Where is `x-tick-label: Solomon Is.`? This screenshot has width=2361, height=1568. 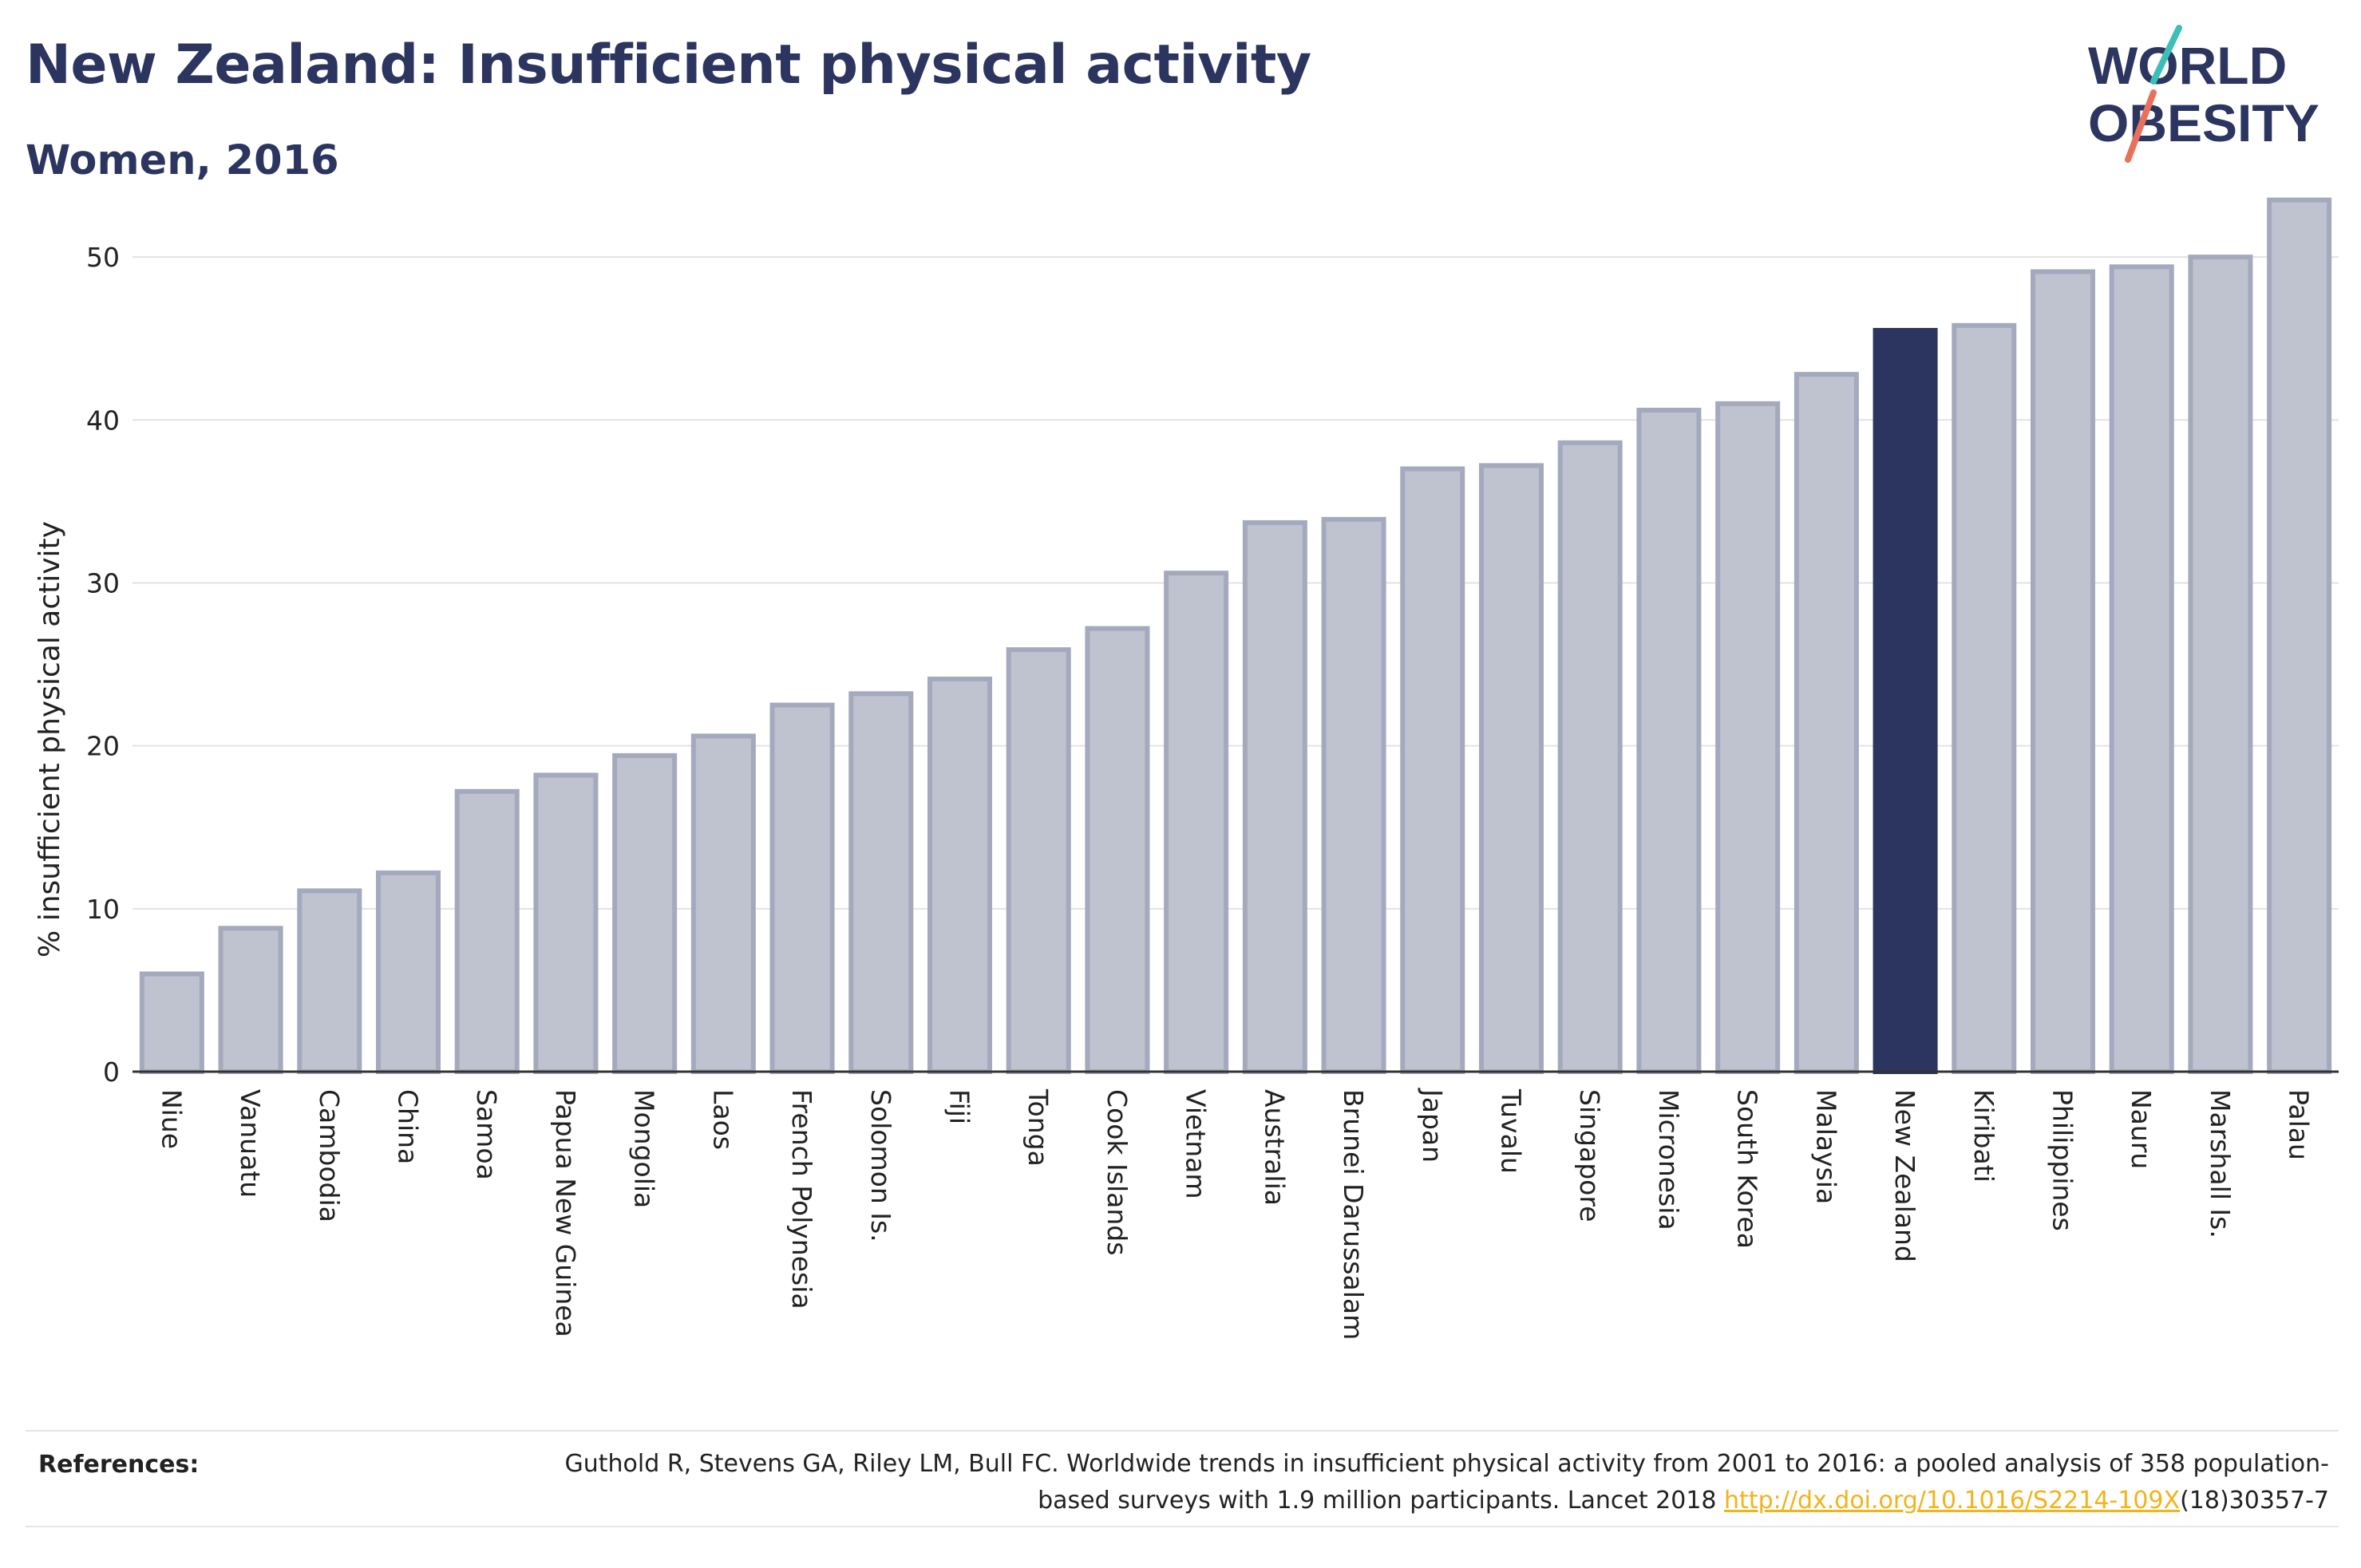 x-tick-label: Solomon Is. is located at coordinates (880, 1165).